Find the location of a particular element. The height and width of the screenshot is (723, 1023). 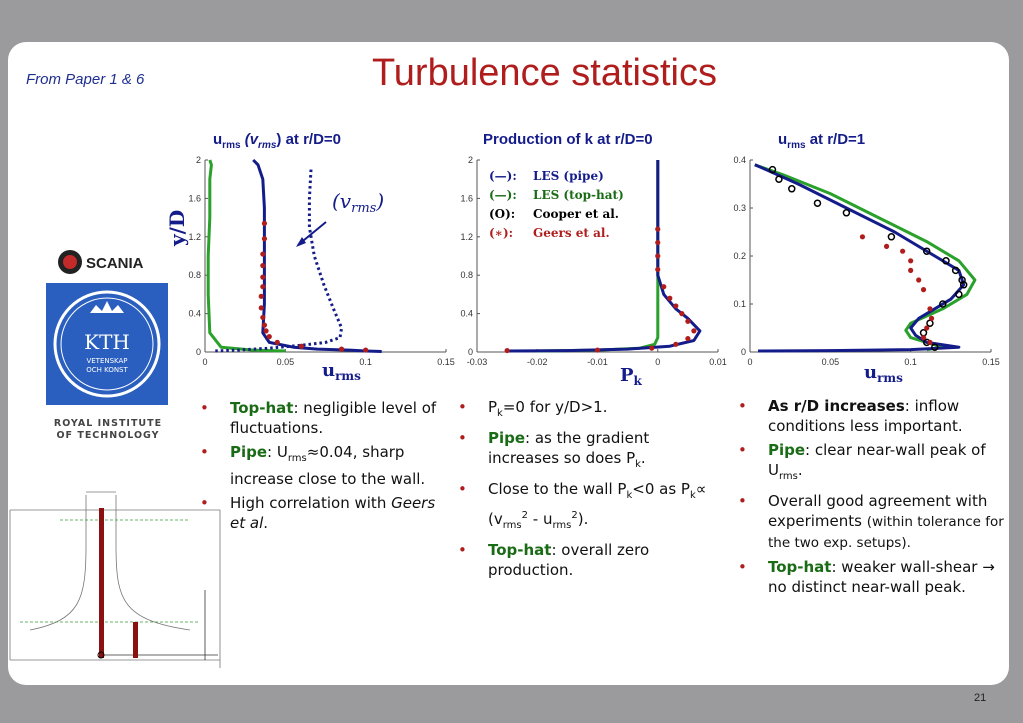

legend-label: LES (pipe) is located at coordinates (568, 176).